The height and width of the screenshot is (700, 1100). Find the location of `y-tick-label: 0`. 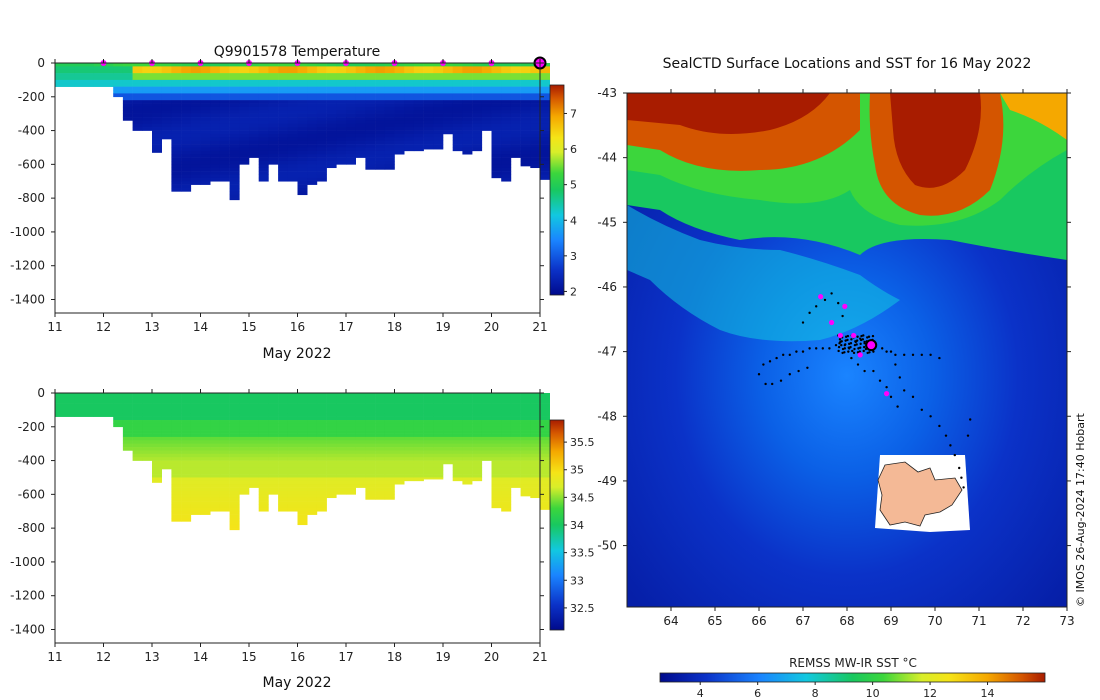

y-tick-label: 0 is located at coordinates (41, 63).